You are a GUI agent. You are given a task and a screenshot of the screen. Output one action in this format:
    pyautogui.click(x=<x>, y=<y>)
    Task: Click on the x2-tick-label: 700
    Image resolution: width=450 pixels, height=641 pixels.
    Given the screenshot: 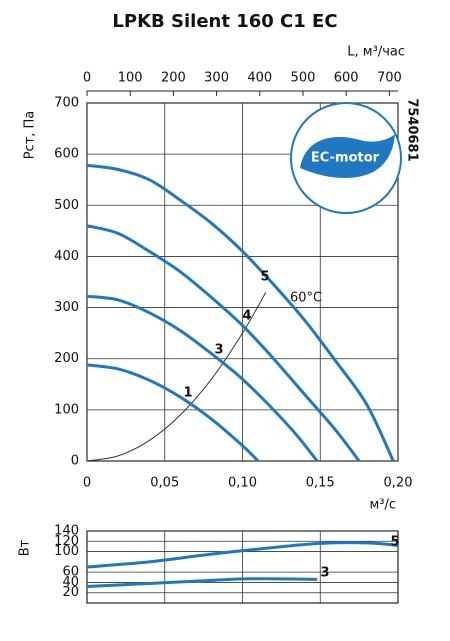 What is the action you would take?
    pyautogui.click(x=389, y=78)
    